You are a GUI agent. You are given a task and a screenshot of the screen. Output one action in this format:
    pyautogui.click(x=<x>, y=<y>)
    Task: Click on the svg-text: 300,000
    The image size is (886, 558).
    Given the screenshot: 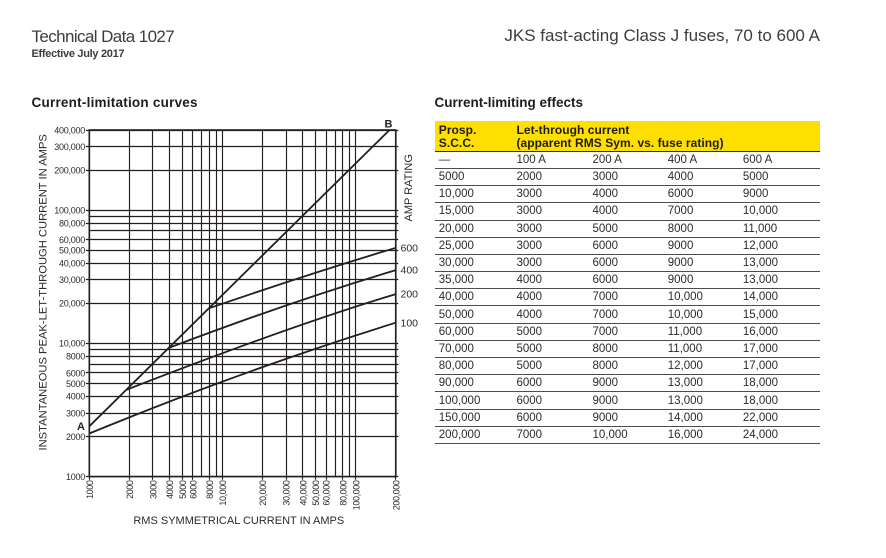 What is the action you would take?
    pyautogui.click(x=69, y=147)
    